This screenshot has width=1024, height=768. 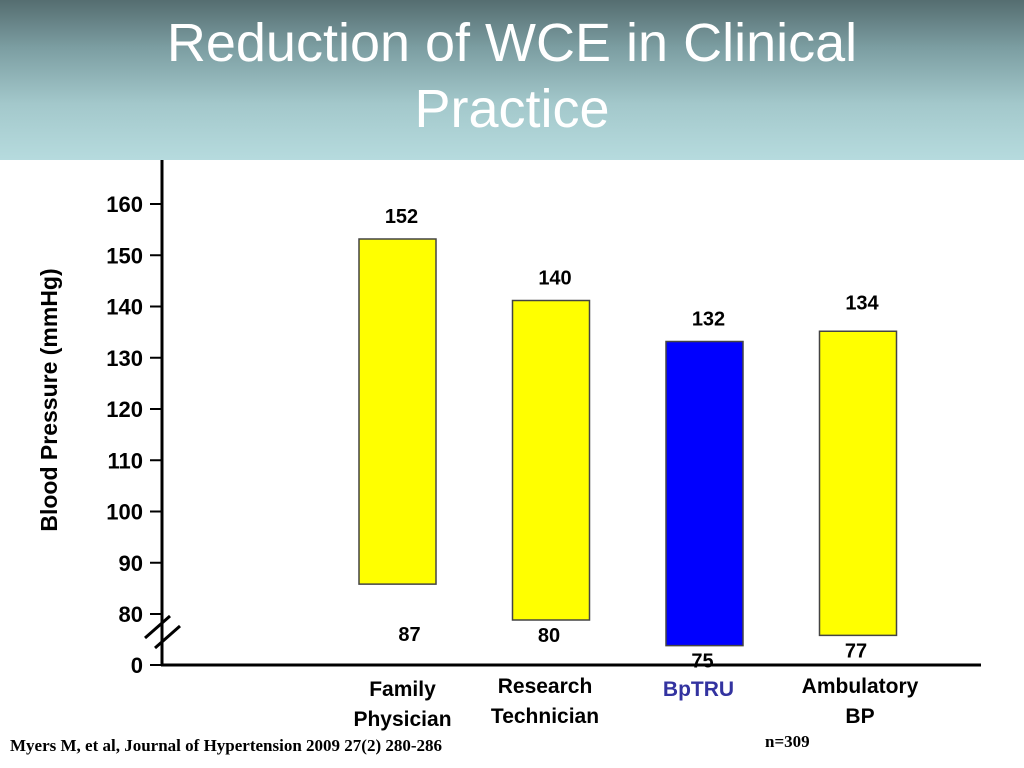 What do you see at coordinates (545, 686) in the screenshot?
I see `category-label: Research` at bounding box center [545, 686].